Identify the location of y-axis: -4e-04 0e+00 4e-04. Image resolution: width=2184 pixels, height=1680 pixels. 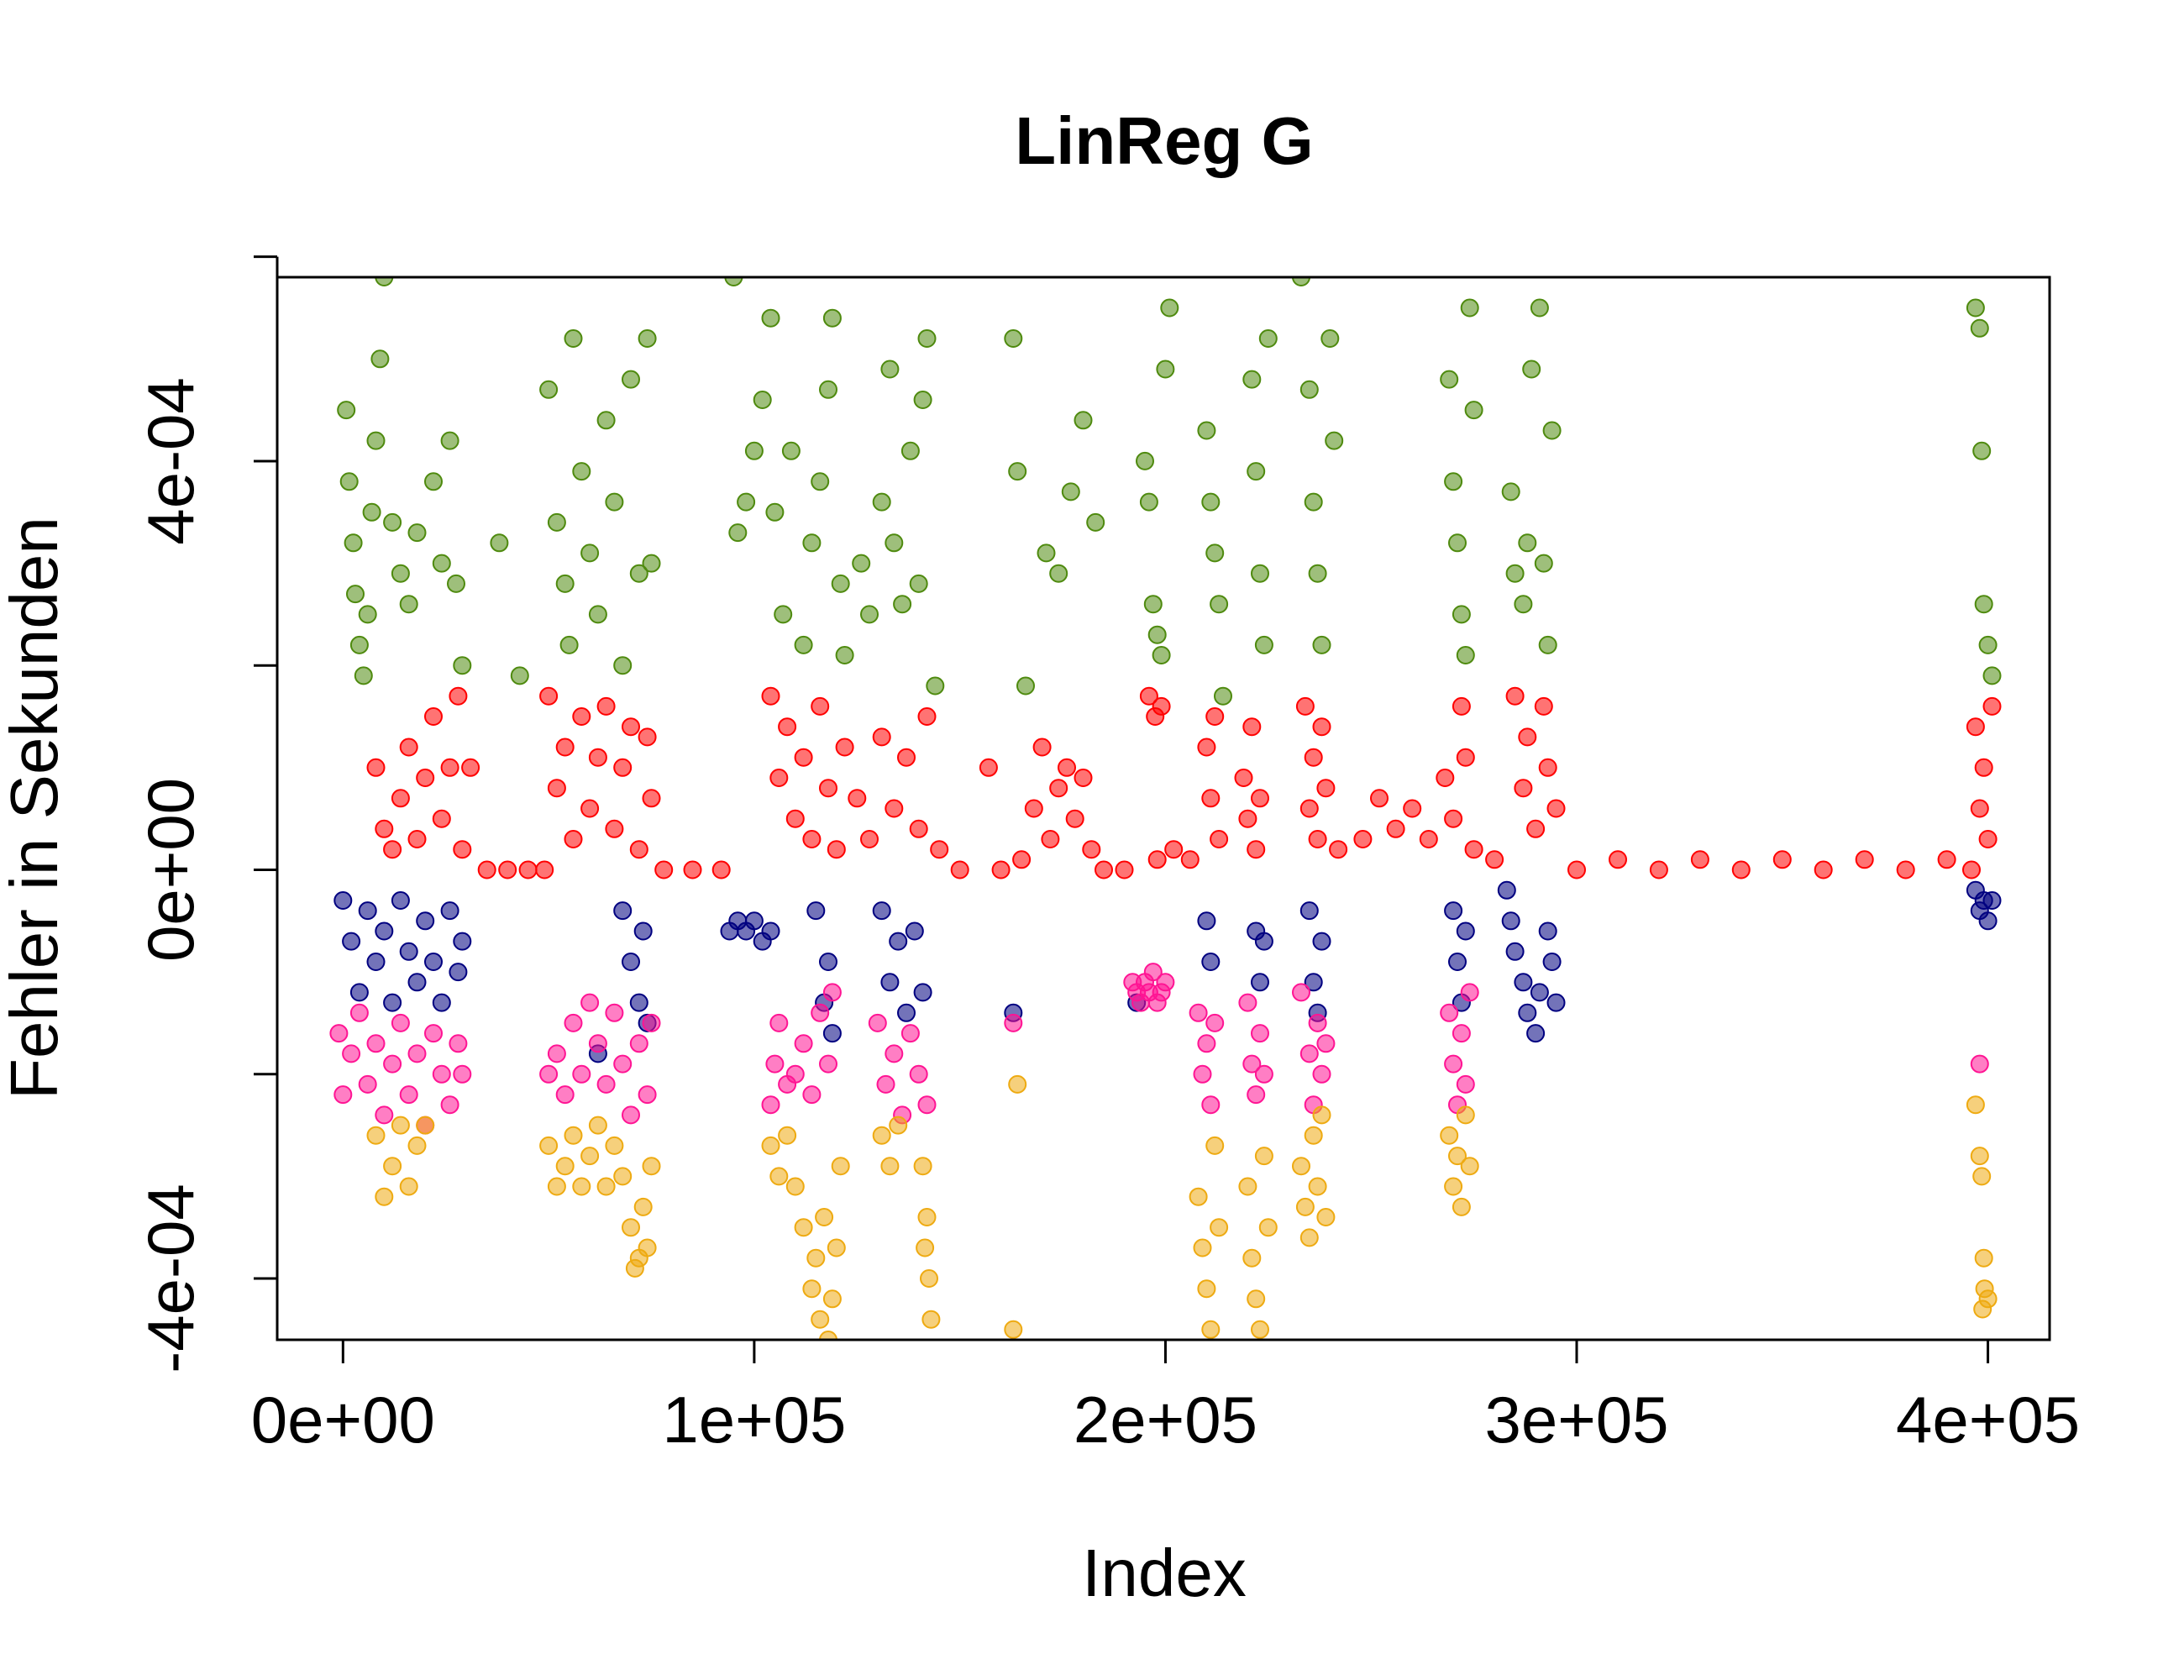
(206, 814).